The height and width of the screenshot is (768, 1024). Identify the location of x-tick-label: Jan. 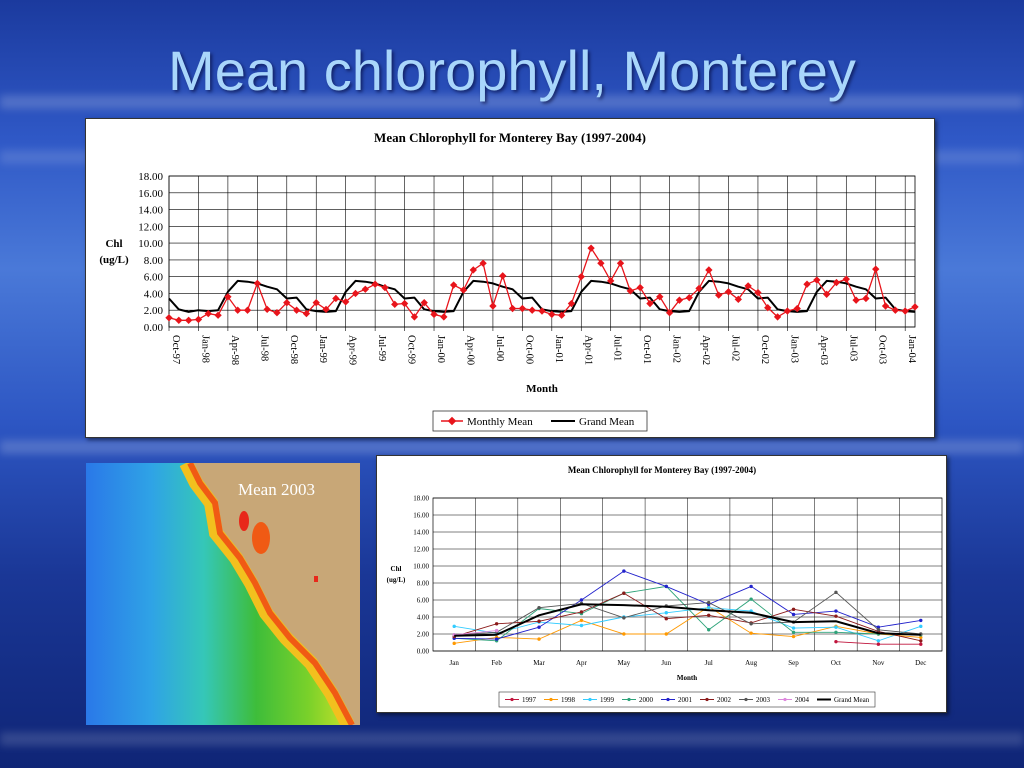
(455, 663).